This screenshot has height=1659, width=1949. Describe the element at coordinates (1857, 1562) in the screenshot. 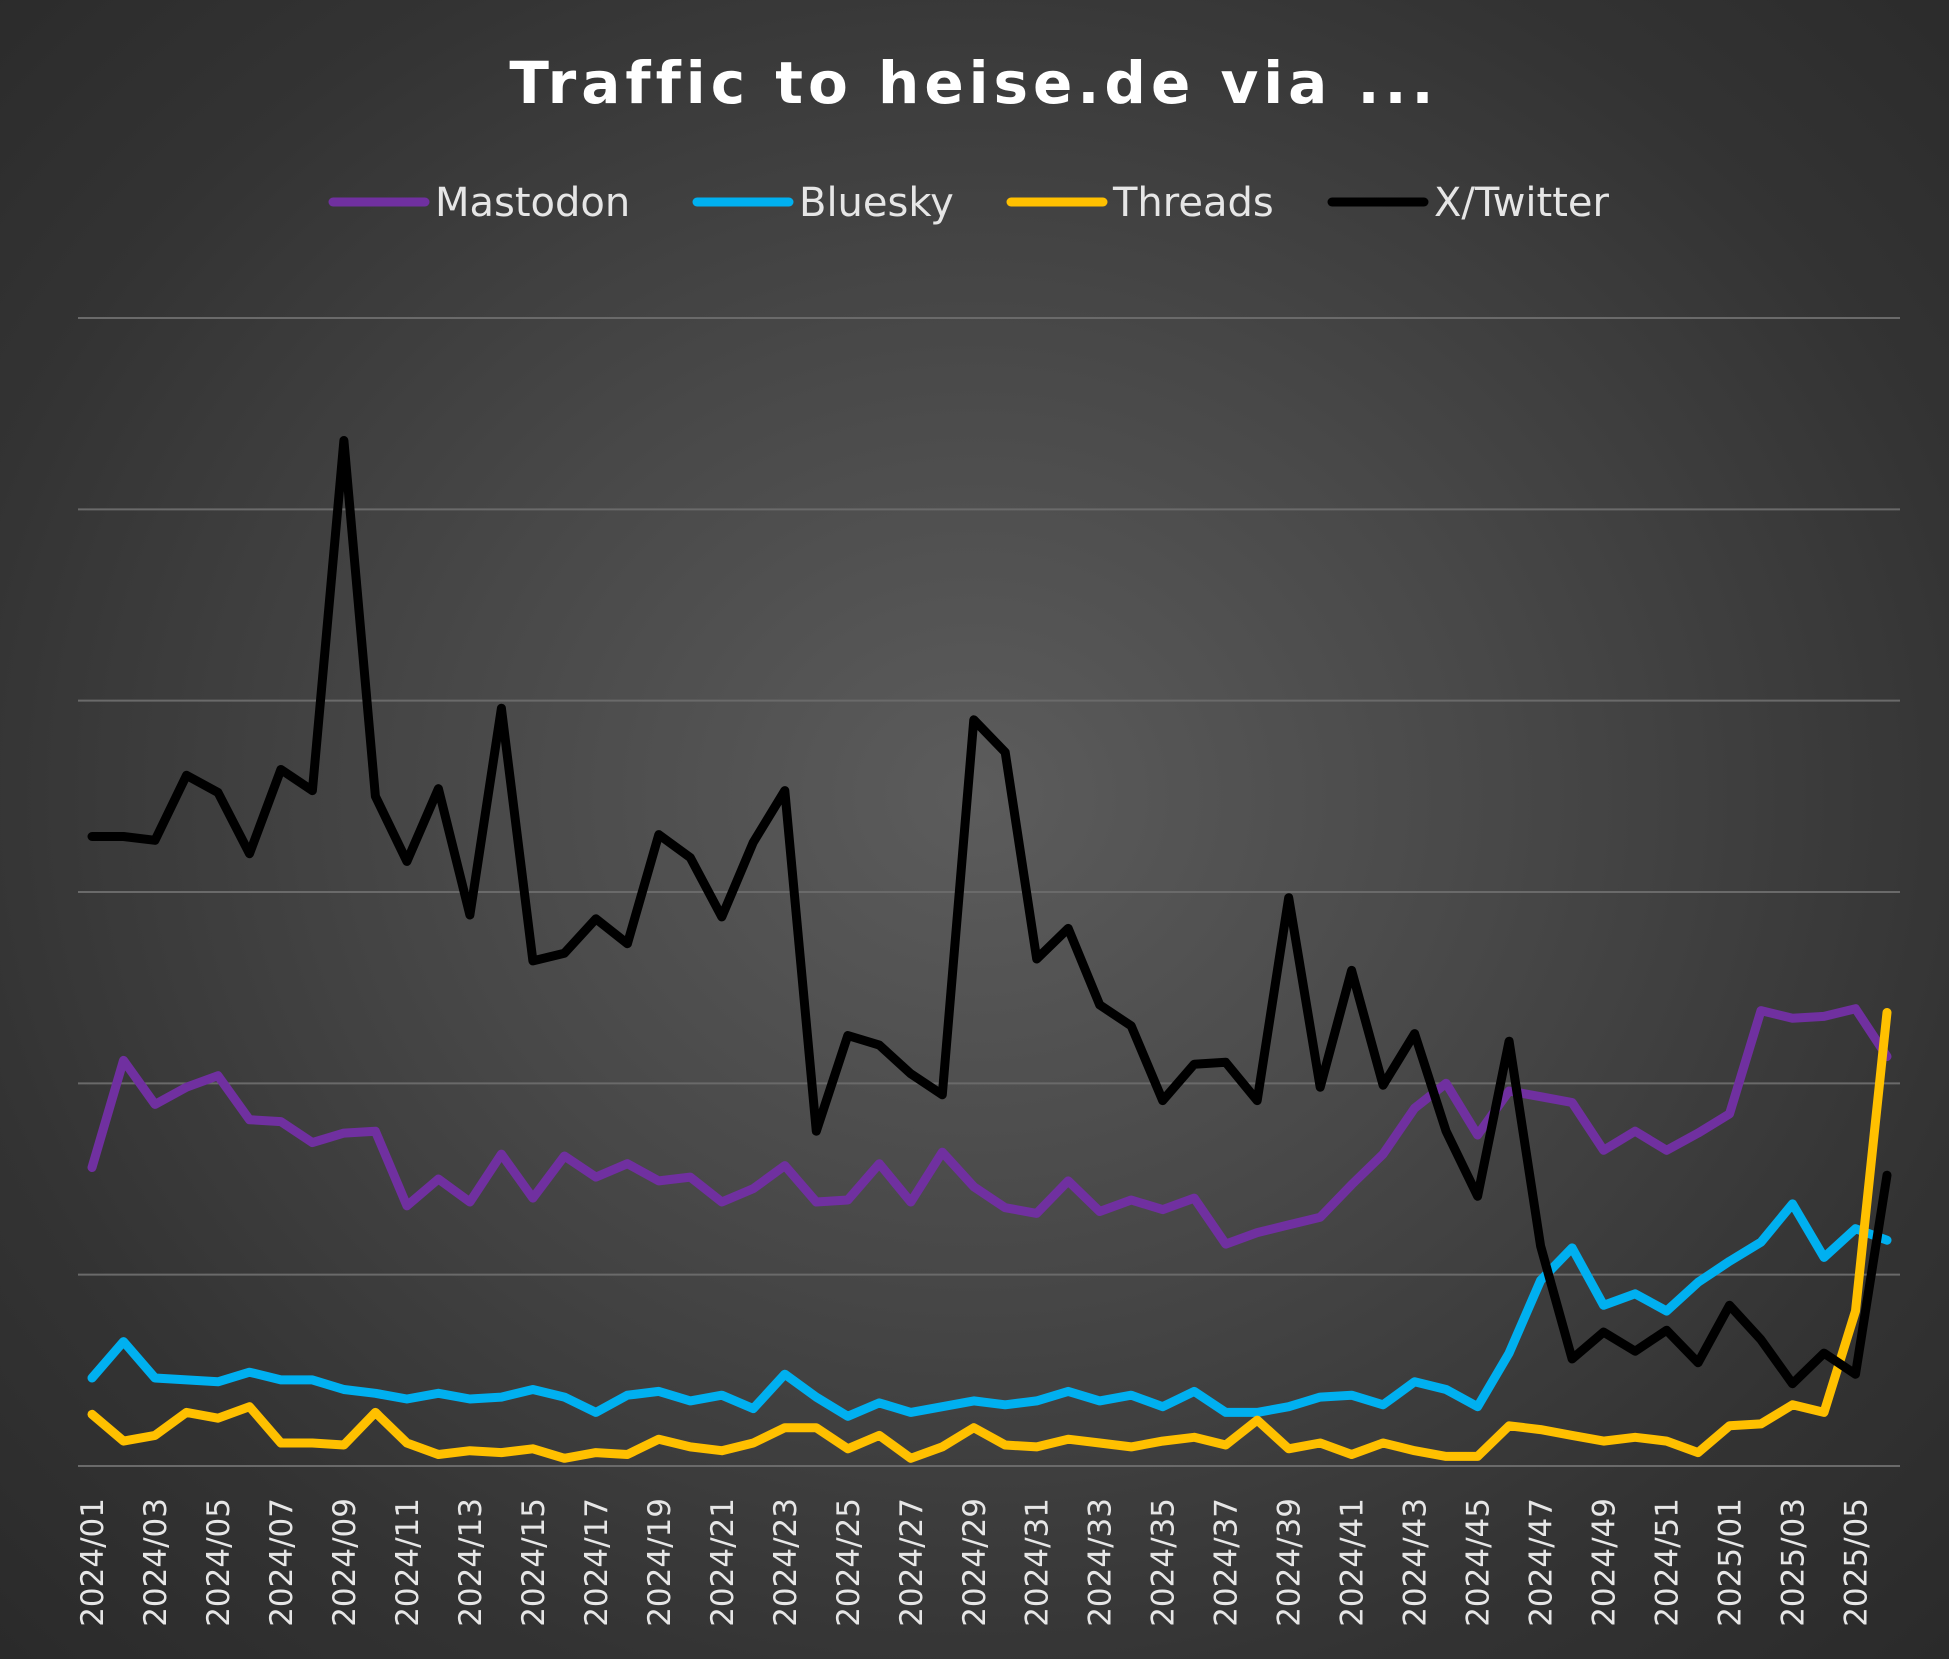

I see `x-tick-label: 2025/05` at that location.